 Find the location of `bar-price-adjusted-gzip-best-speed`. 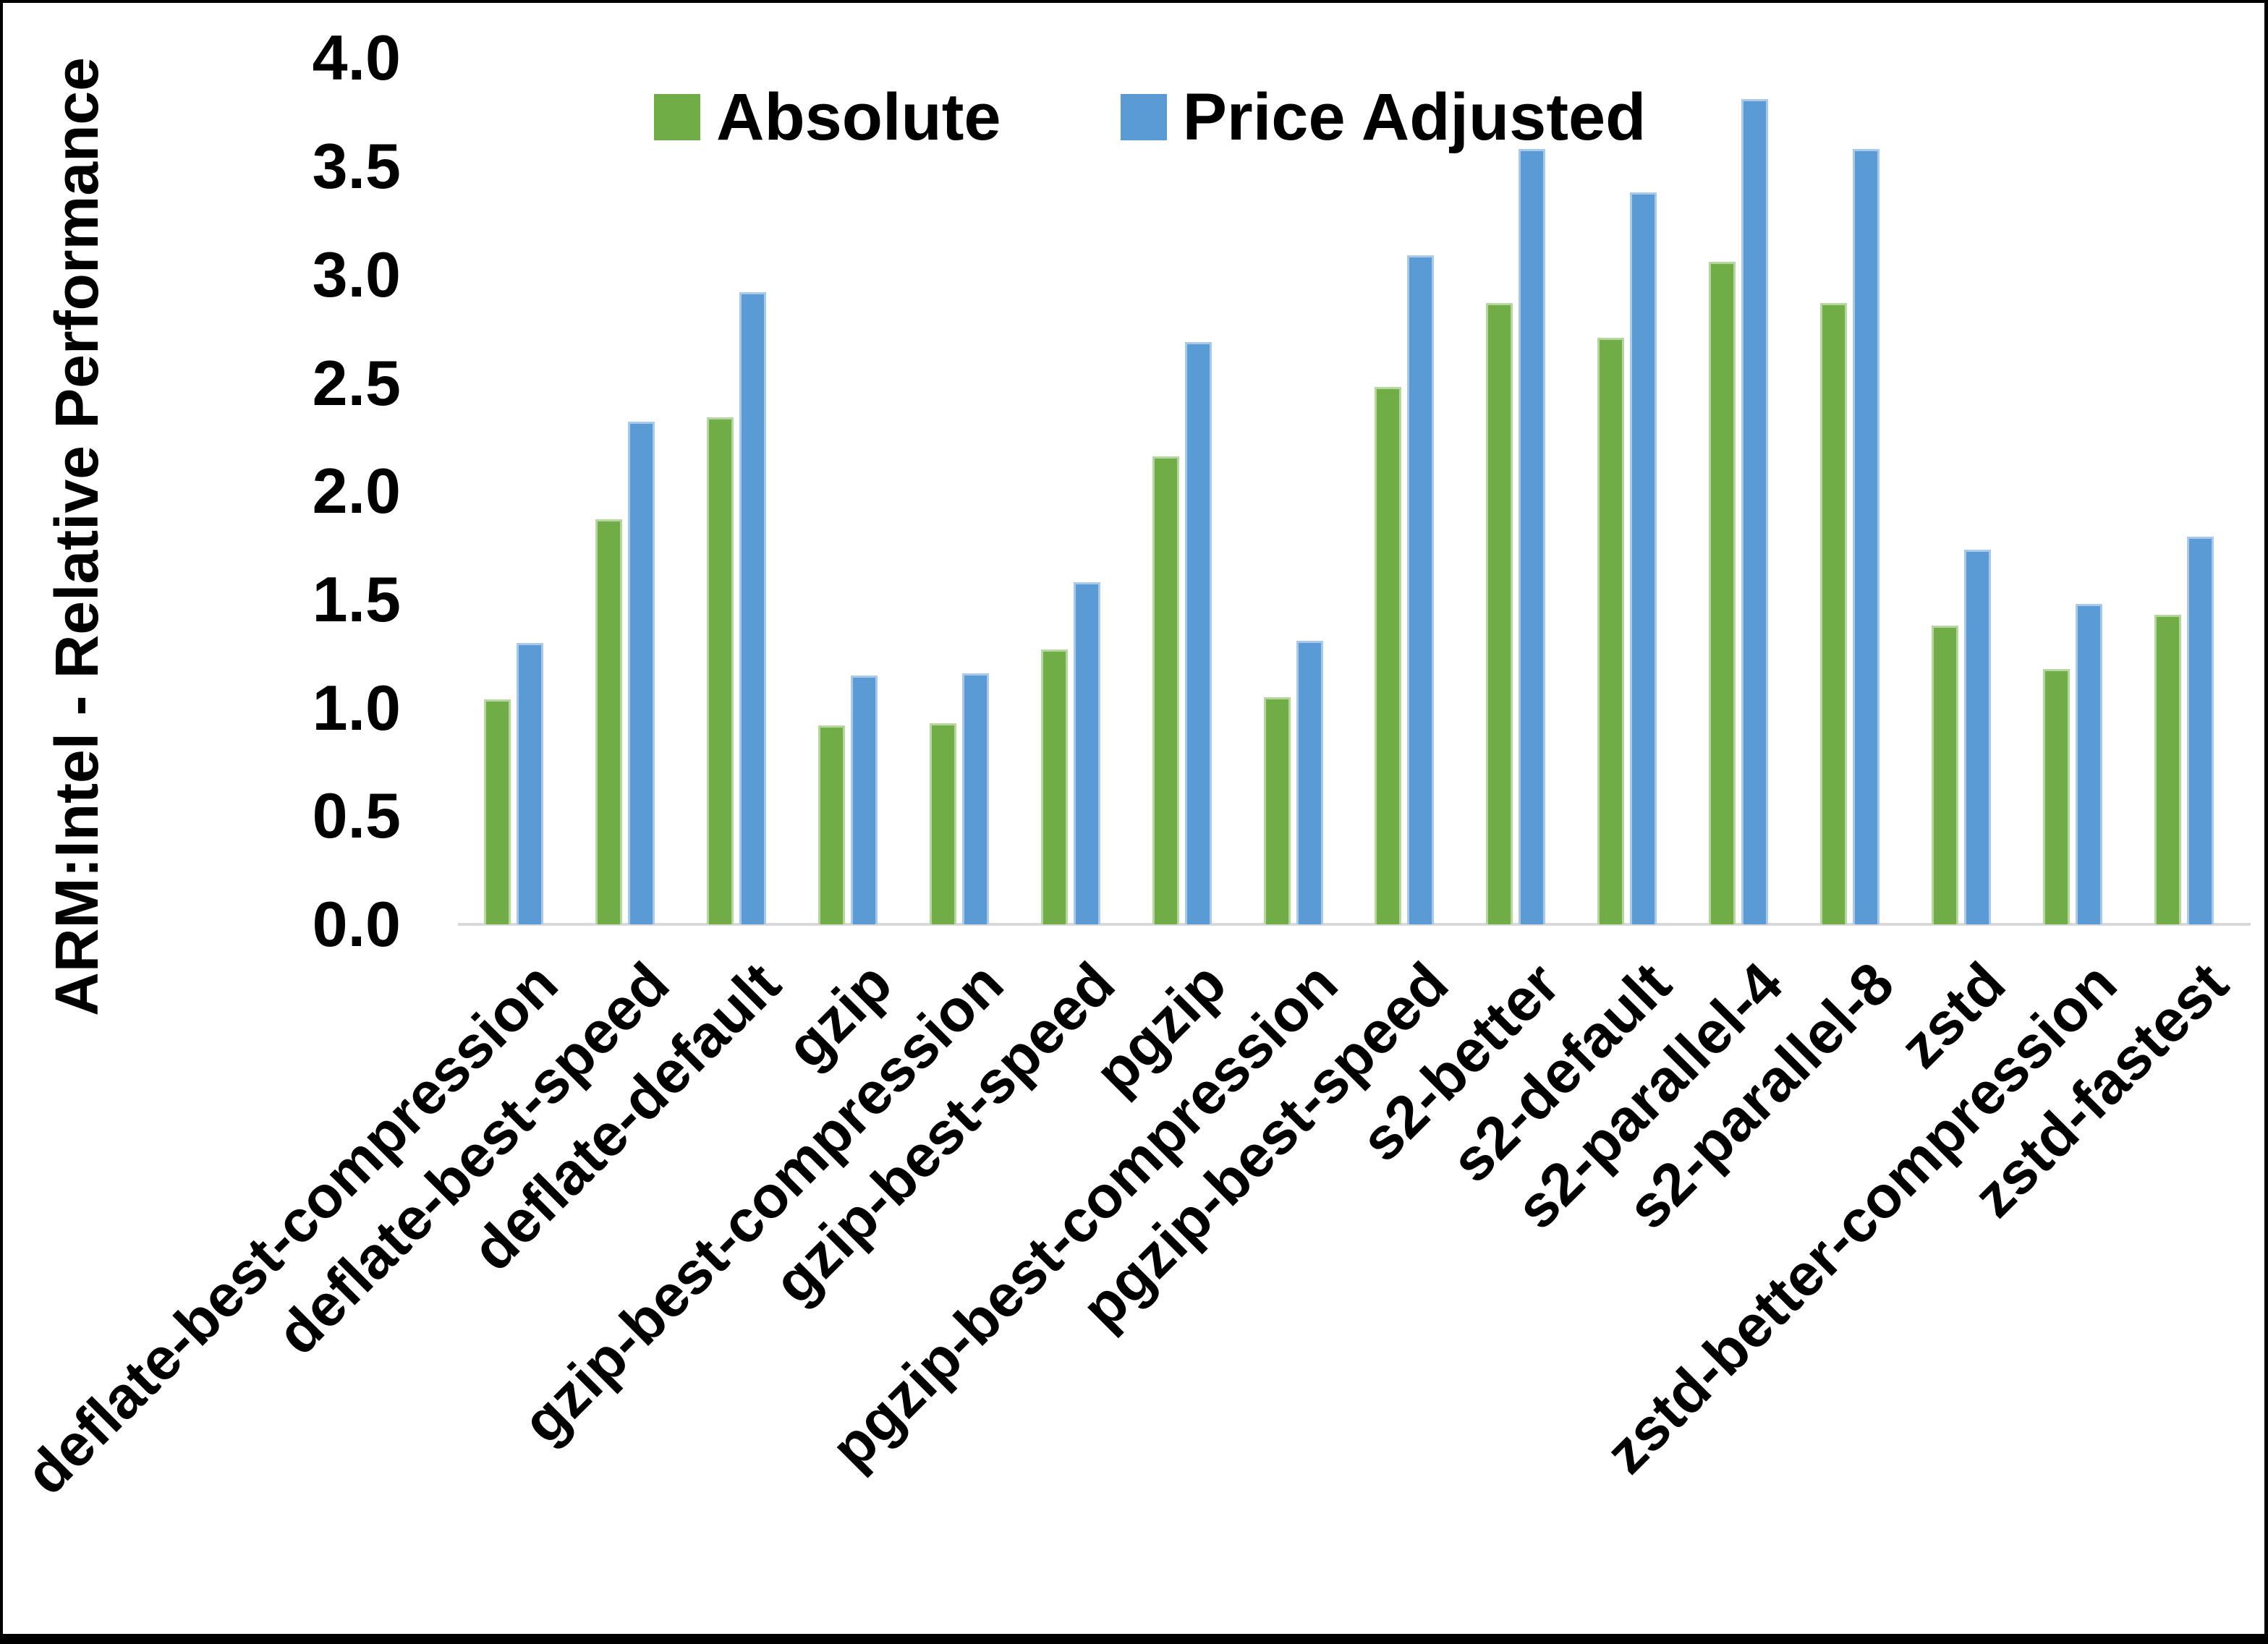

bar-price-adjusted-gzip-best-speed is located at coordinates (1087, 753).